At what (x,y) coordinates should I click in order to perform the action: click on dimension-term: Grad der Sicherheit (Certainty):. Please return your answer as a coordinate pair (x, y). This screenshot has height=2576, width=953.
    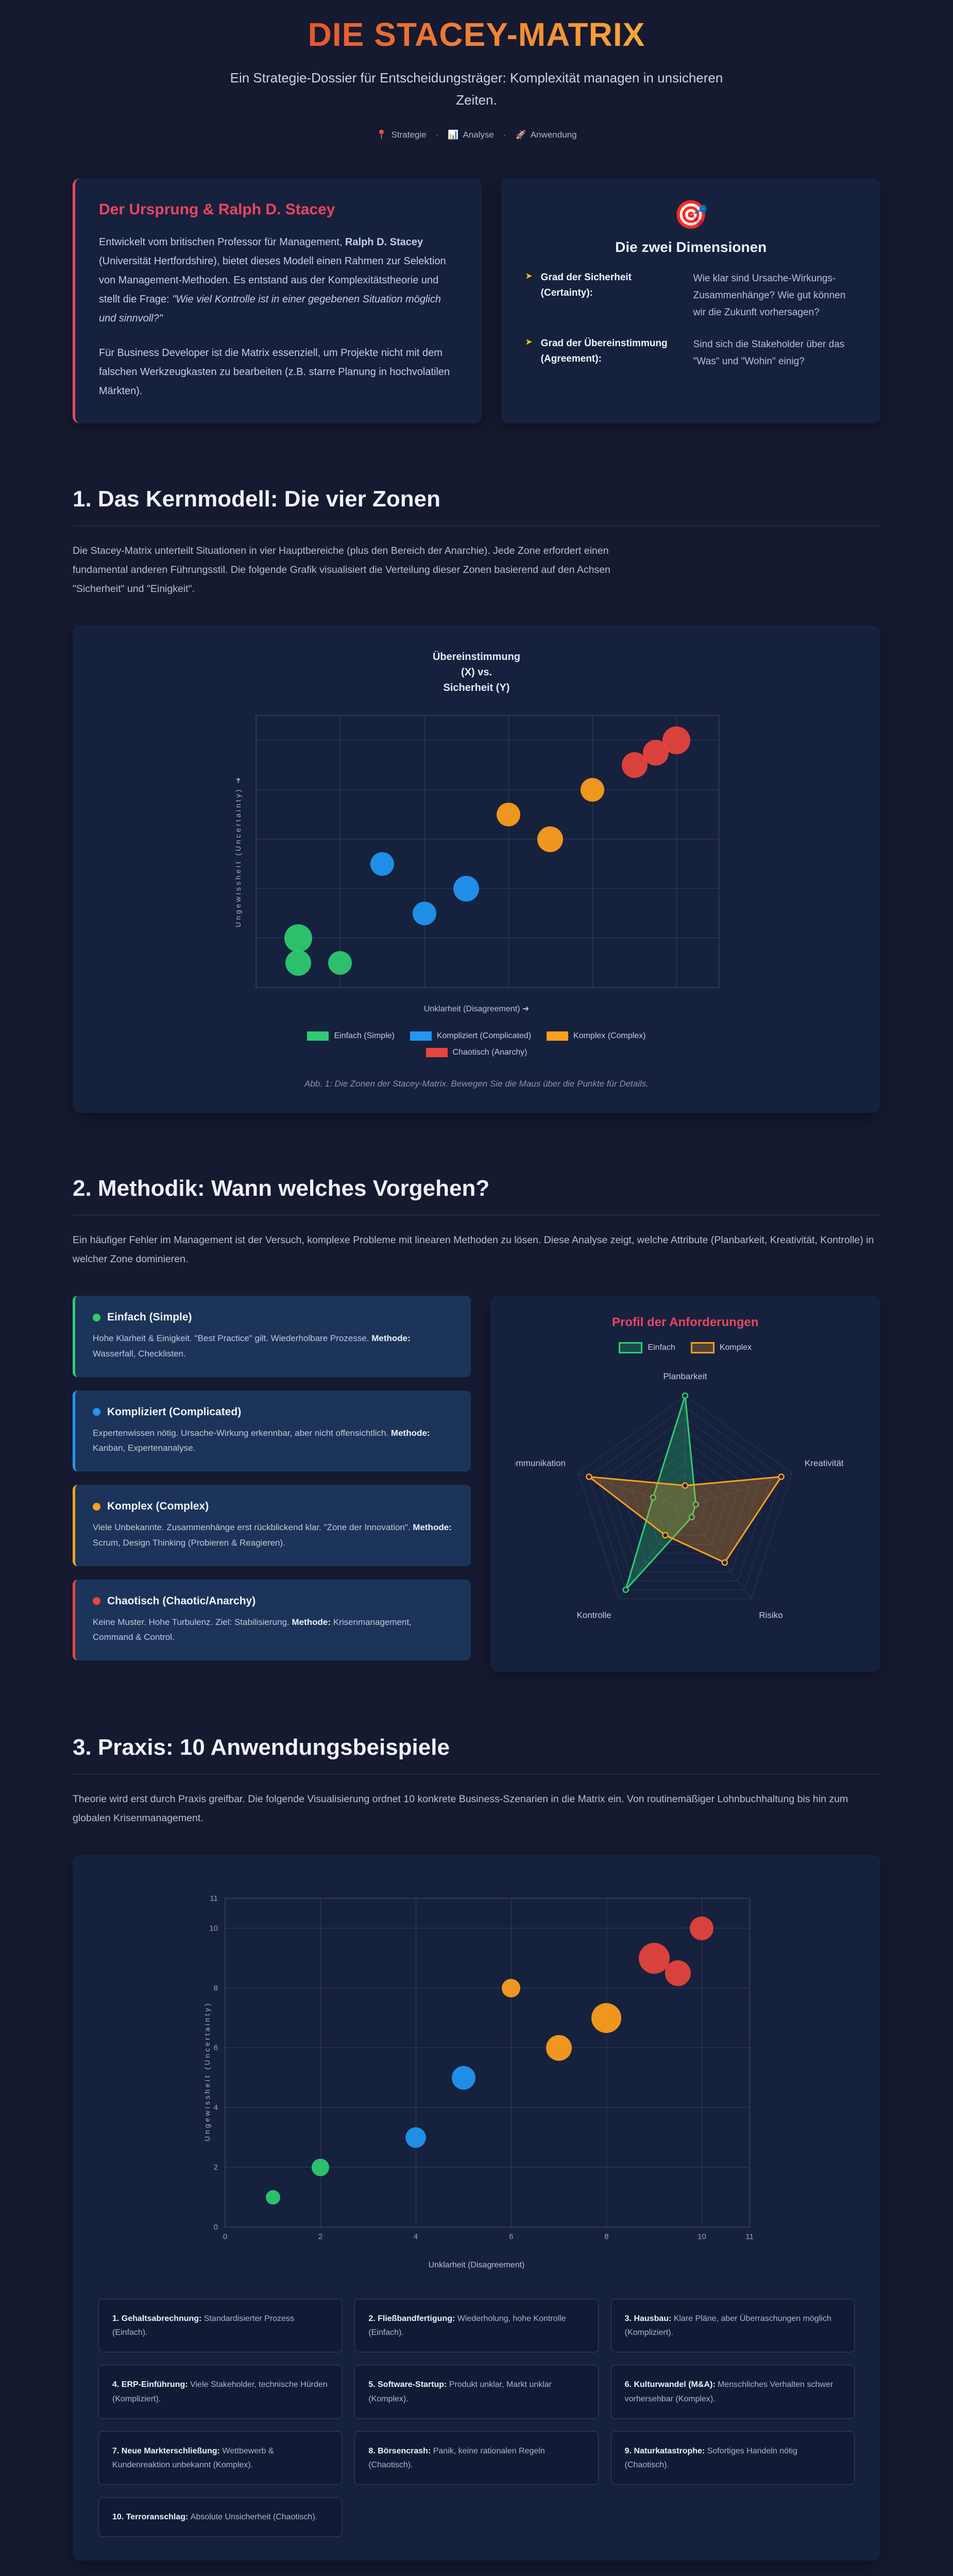
    Looking at the image, I should click on (586, 286).